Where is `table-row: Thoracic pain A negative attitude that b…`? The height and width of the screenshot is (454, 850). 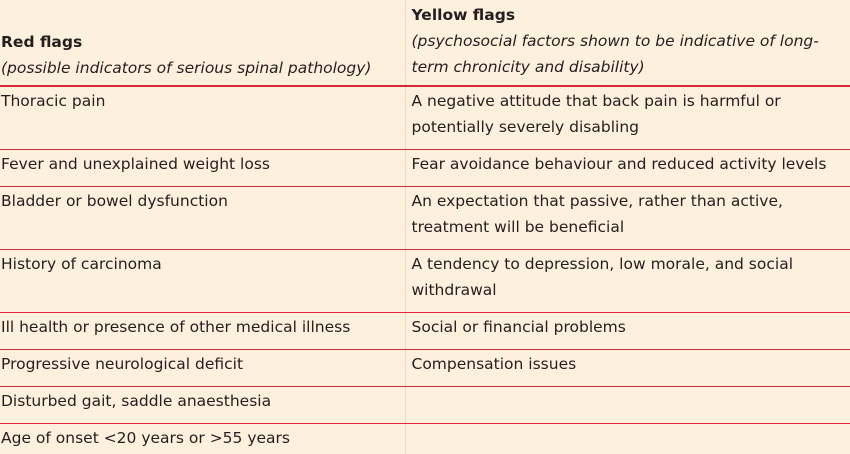
table-row: Thoracic pain A negative attitude that b… is located at coordinates (425, 118).